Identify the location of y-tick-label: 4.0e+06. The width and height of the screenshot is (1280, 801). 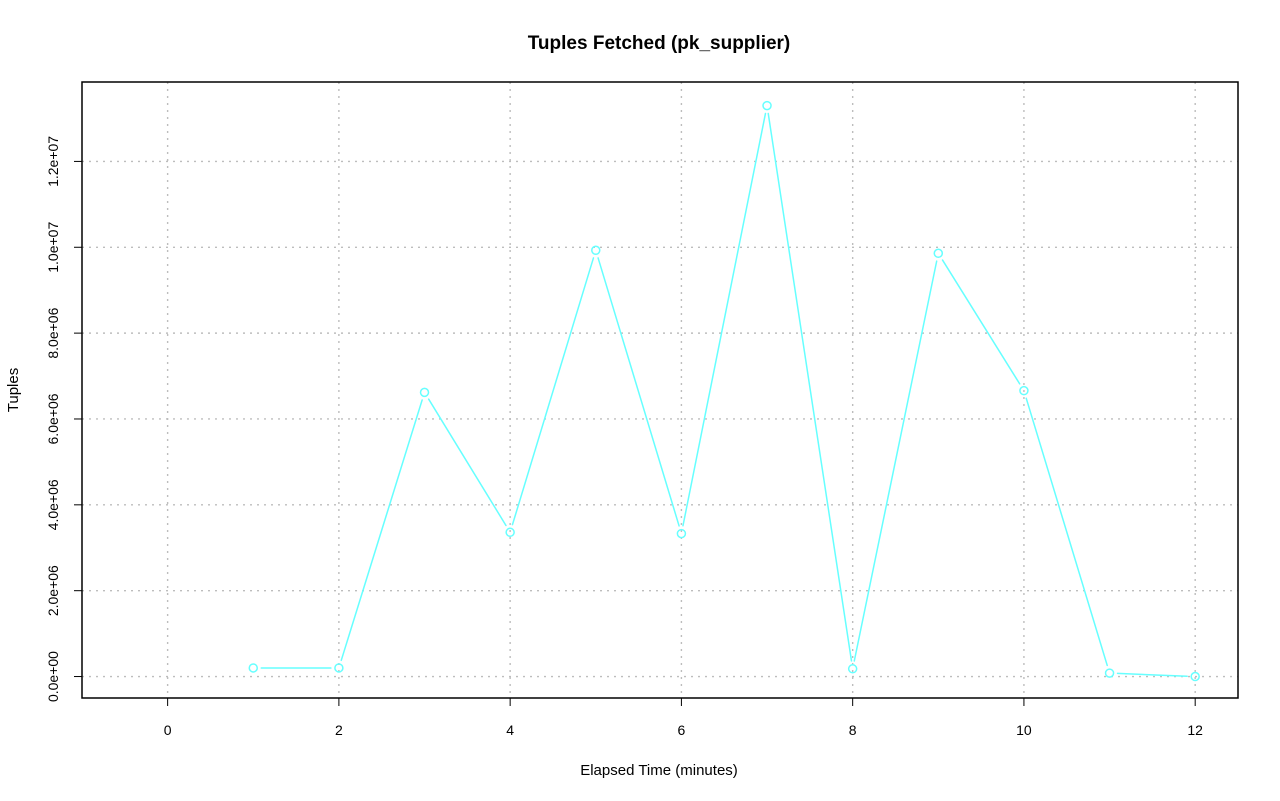
(53, 504).